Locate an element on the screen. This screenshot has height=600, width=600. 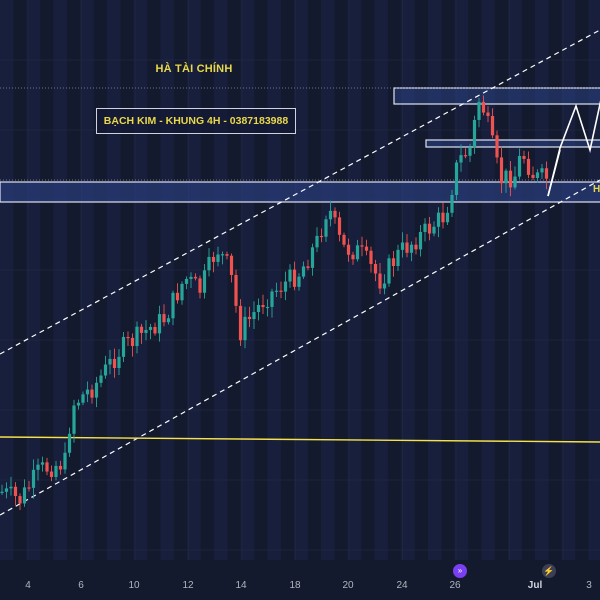
support-horizontal-line is located at coordinates (300, 439).